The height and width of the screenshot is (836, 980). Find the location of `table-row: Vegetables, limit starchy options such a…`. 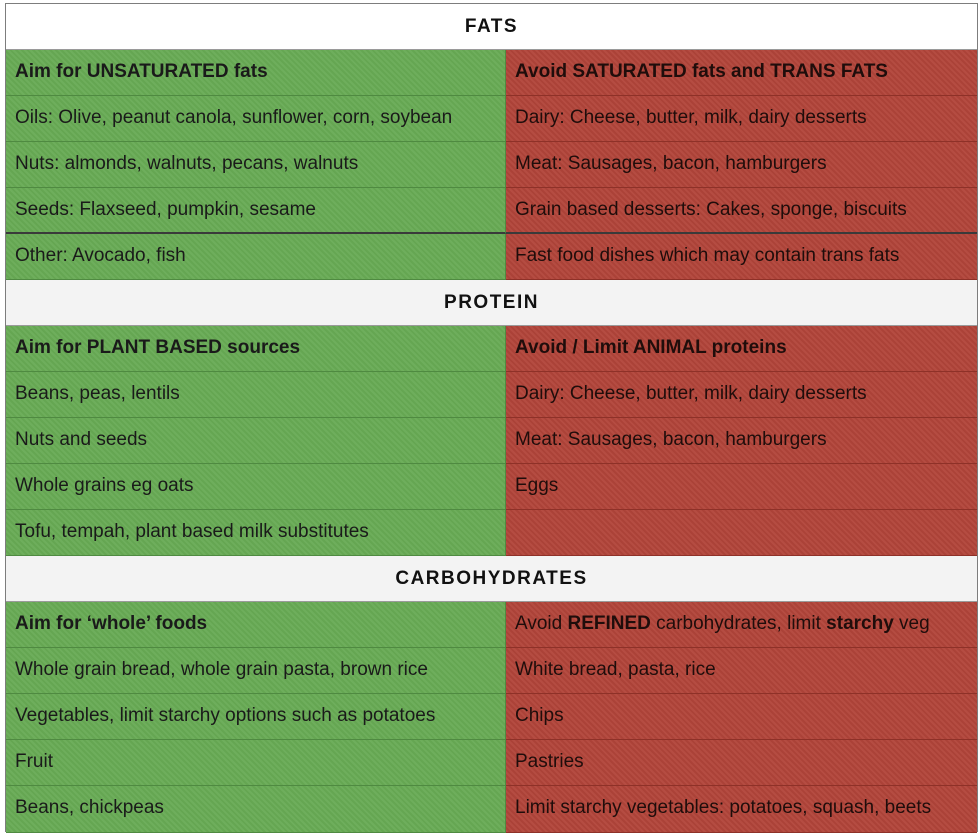

table-row: Vegetables, limit starchy options such a… is located at coordinates (491, 717).